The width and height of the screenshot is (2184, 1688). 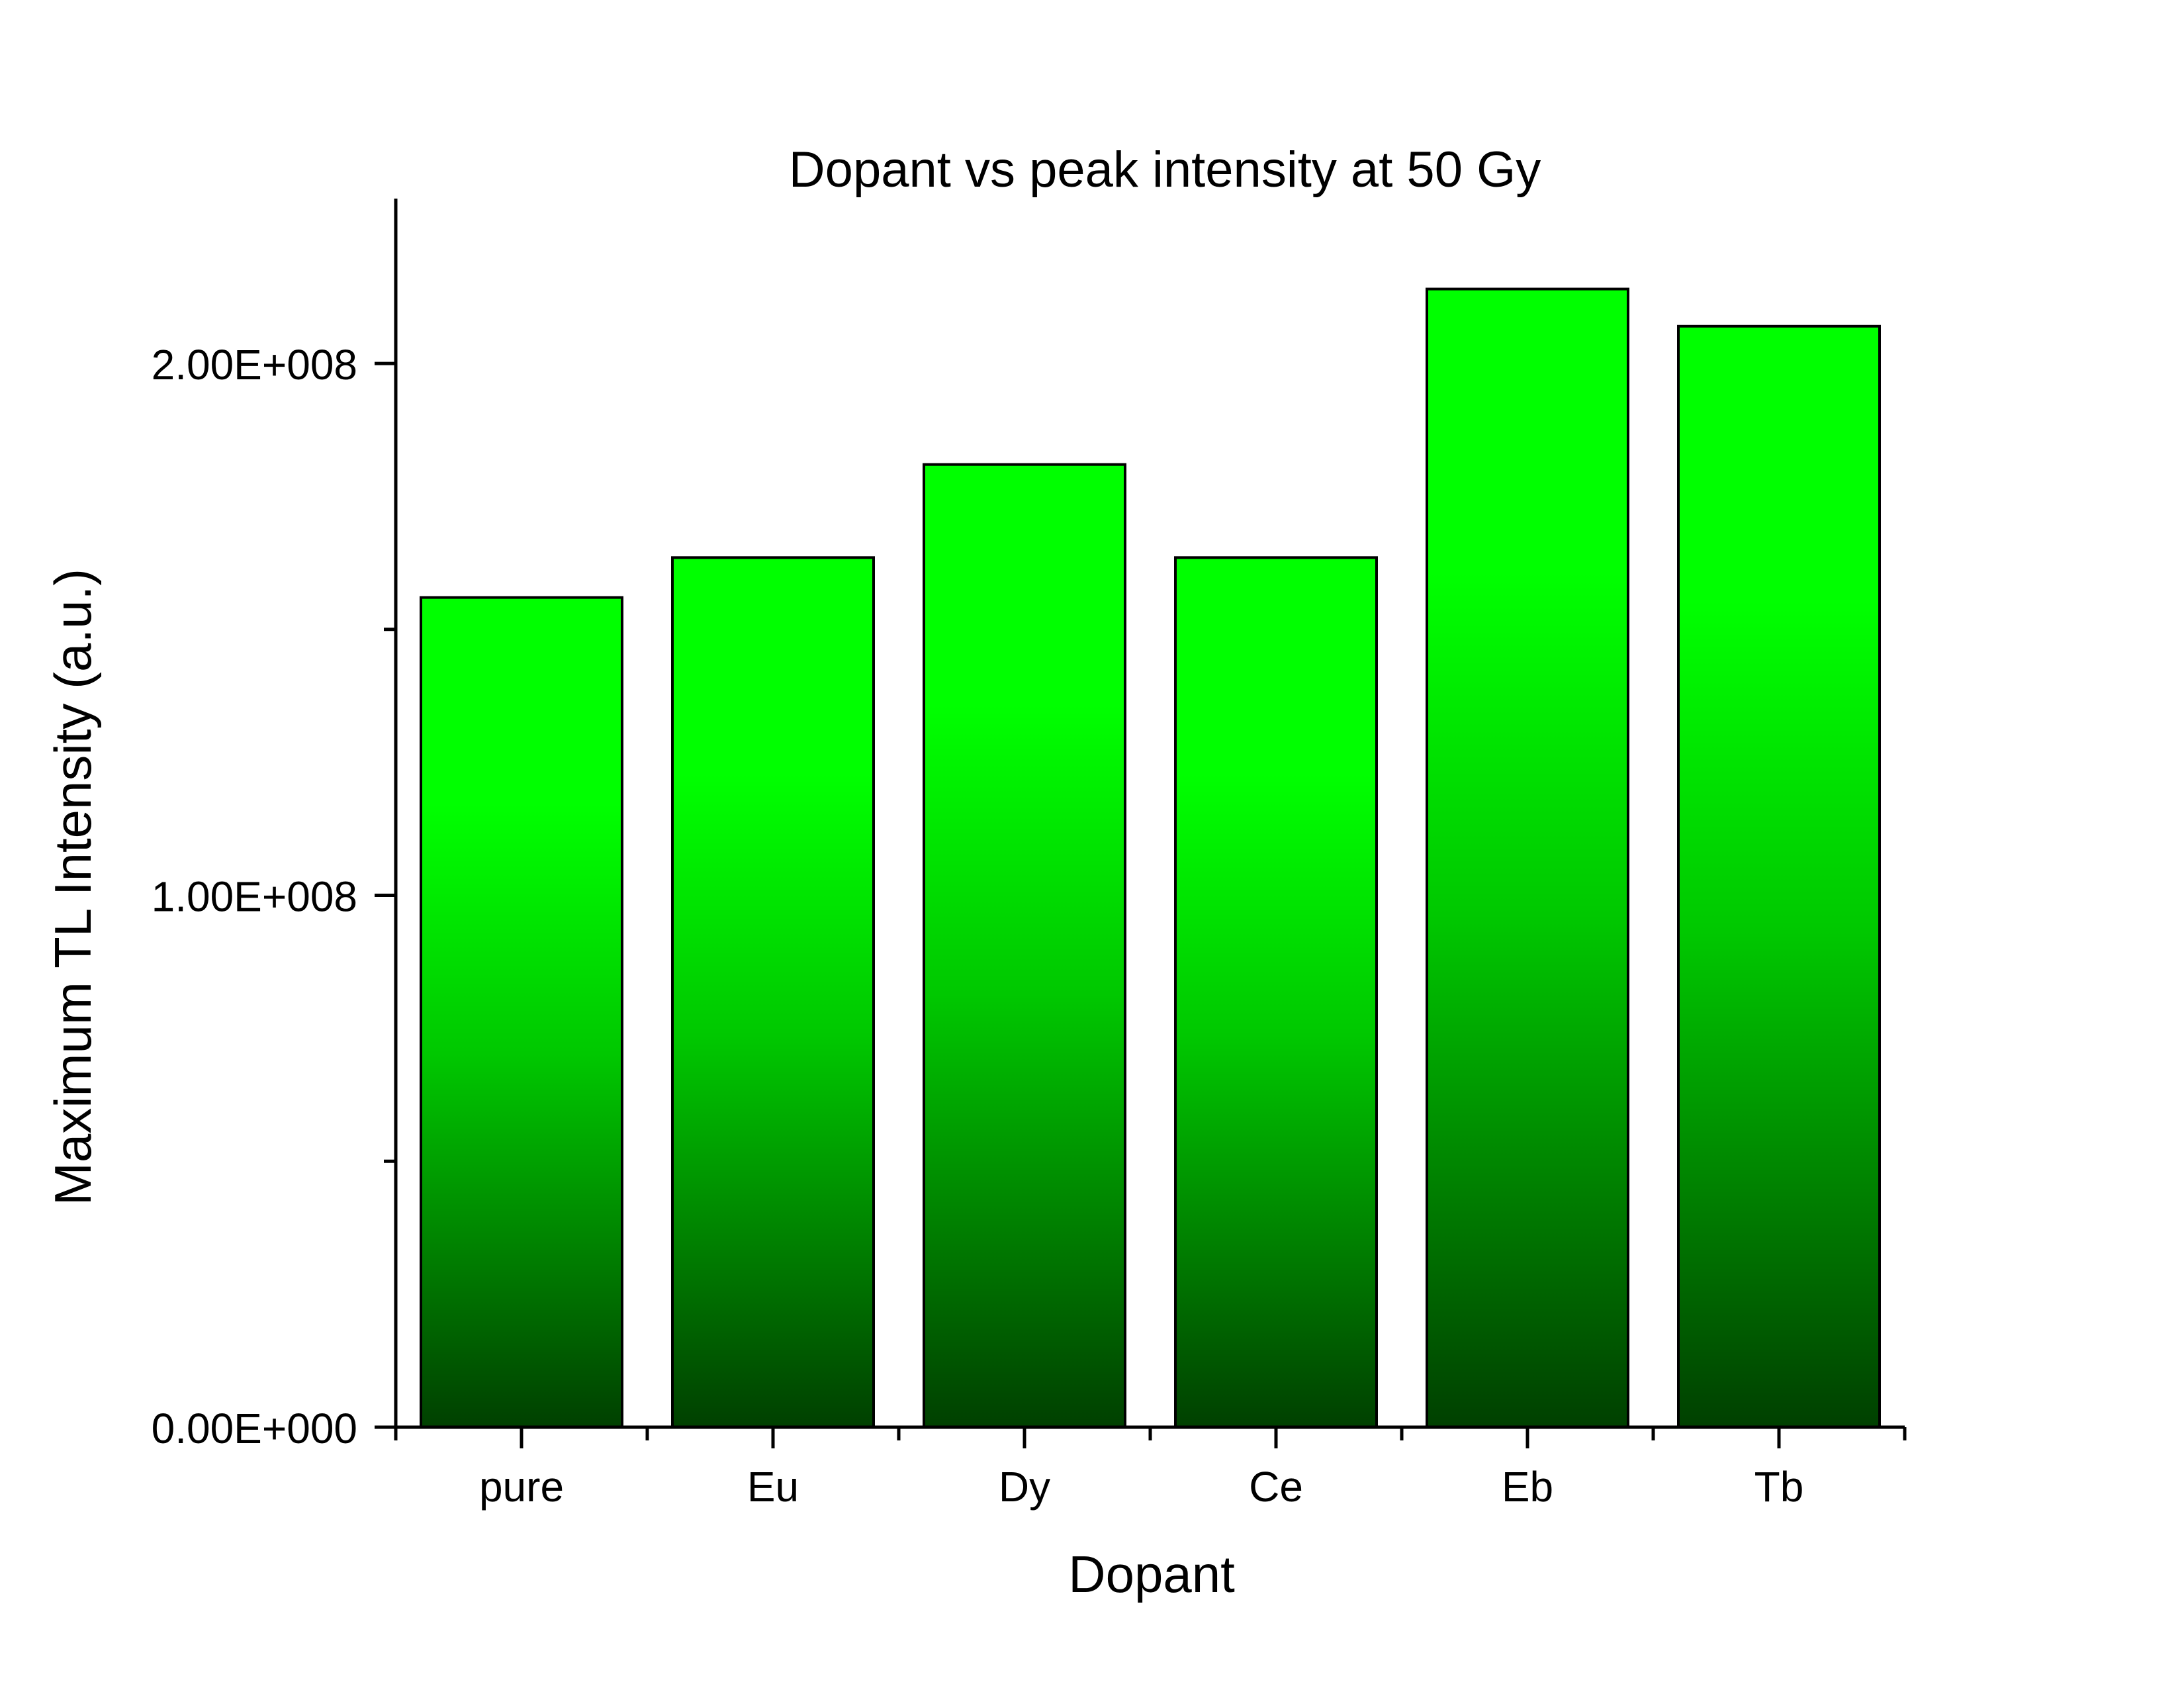 What do you see at coordinates (73, 887) in the screenshot?
I see `y-axis-label: Maximum TL Intensity (a.u.)` at bounding box center [73, 887].